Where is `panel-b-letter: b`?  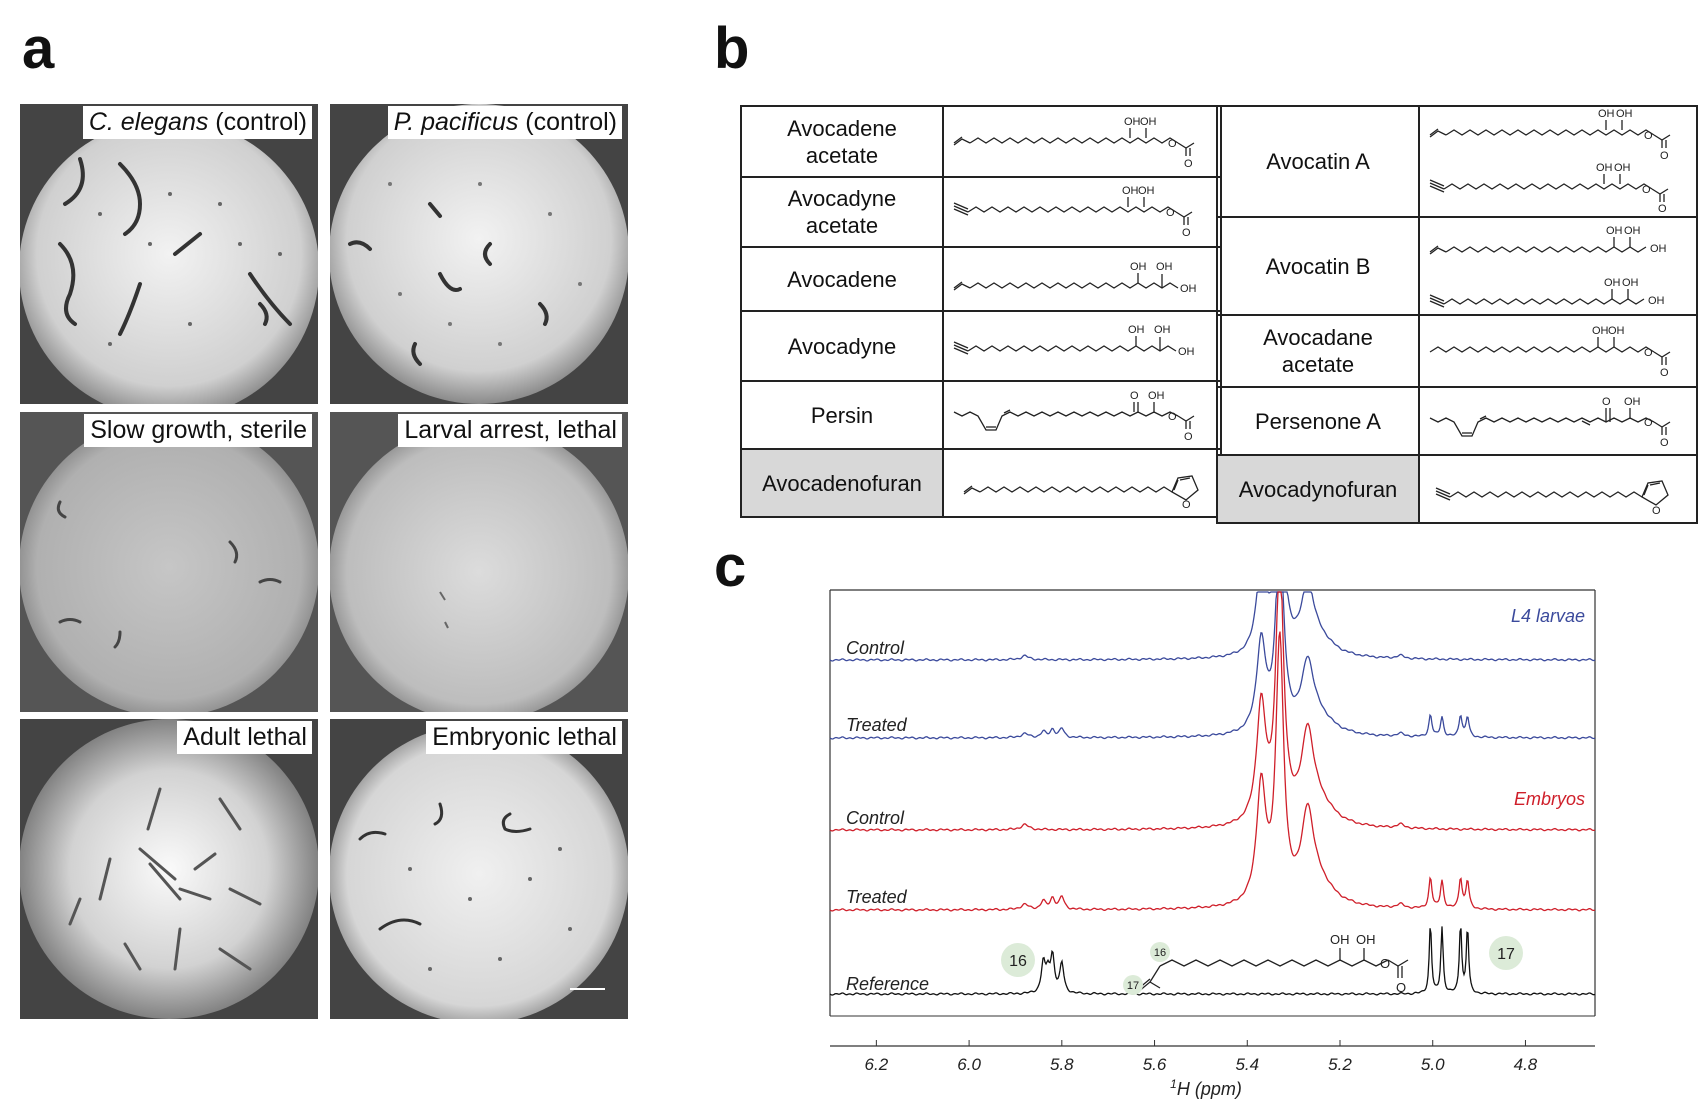
panel-b-letter: b is located at coordinates (732, 48).